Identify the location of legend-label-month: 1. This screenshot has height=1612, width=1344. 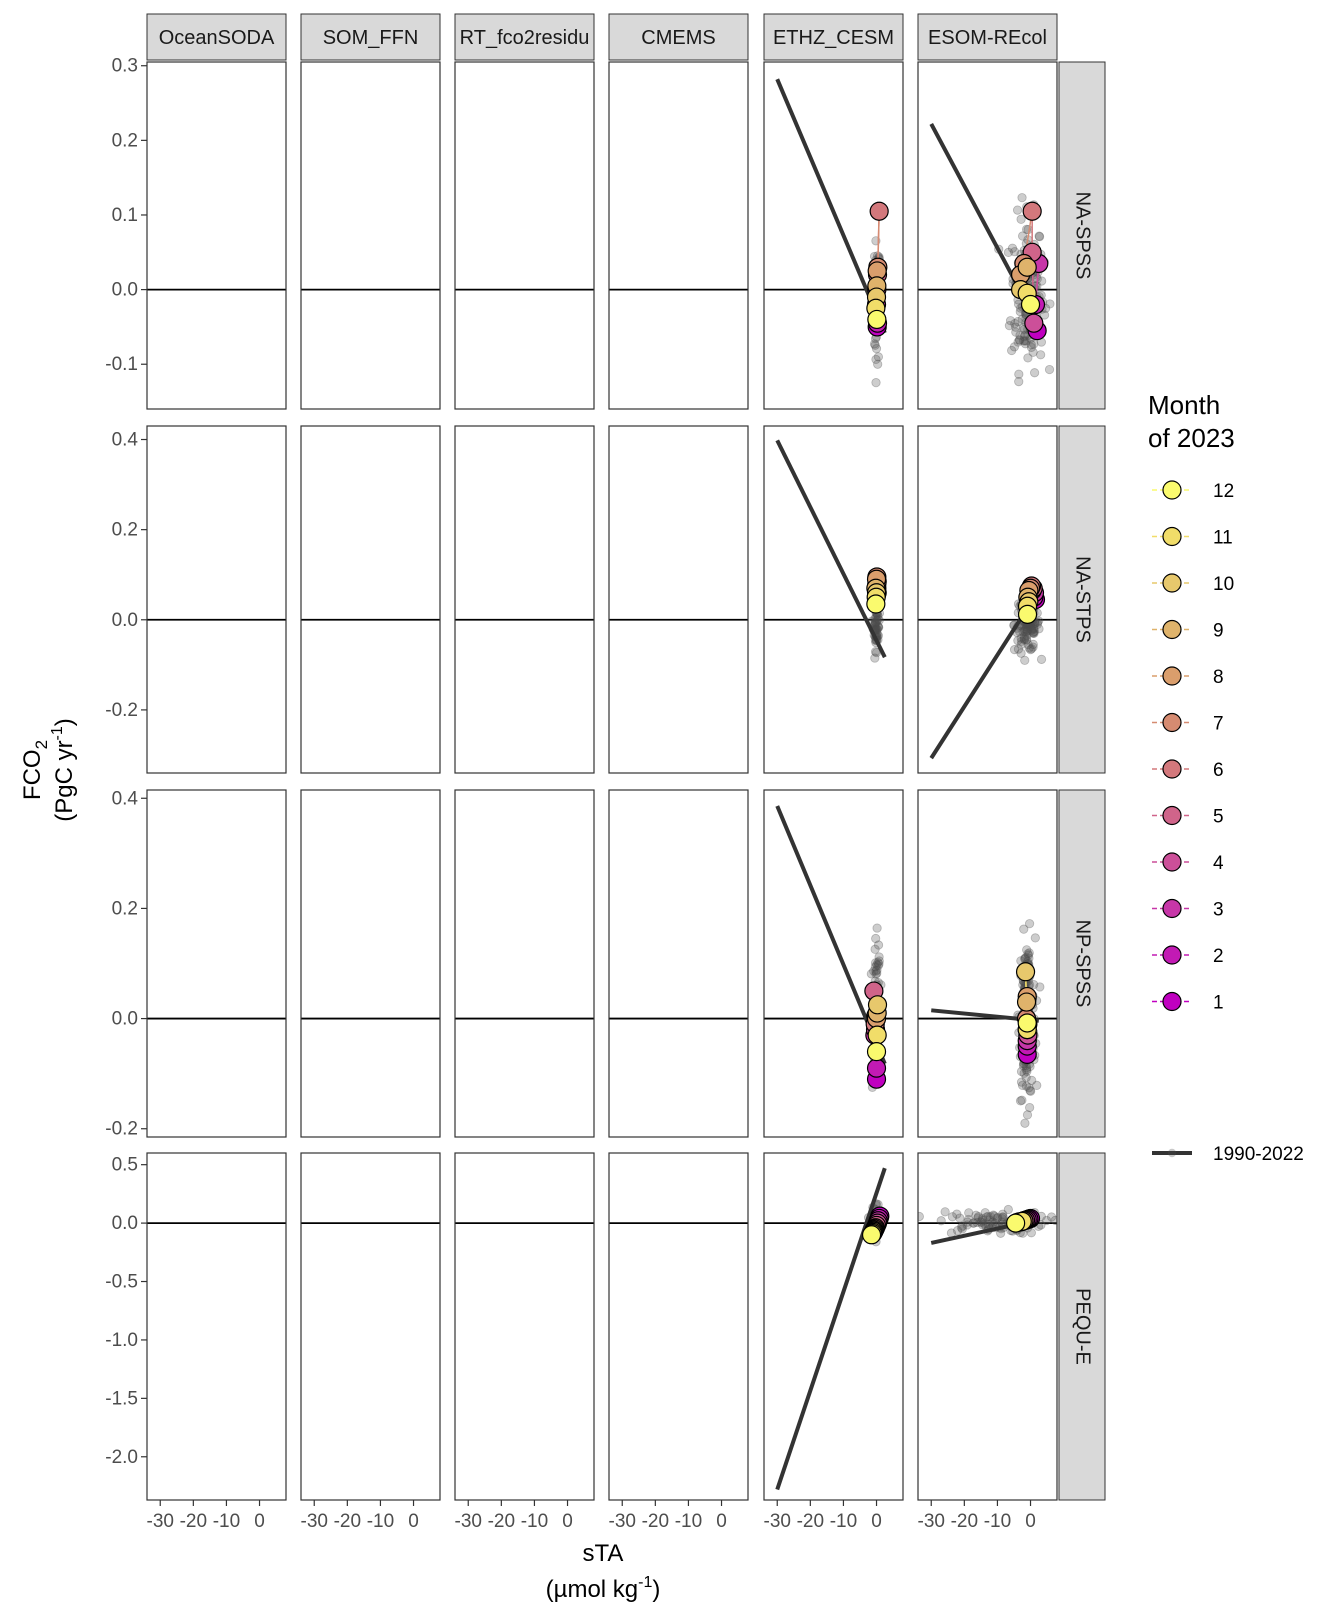
(1218, 1003).